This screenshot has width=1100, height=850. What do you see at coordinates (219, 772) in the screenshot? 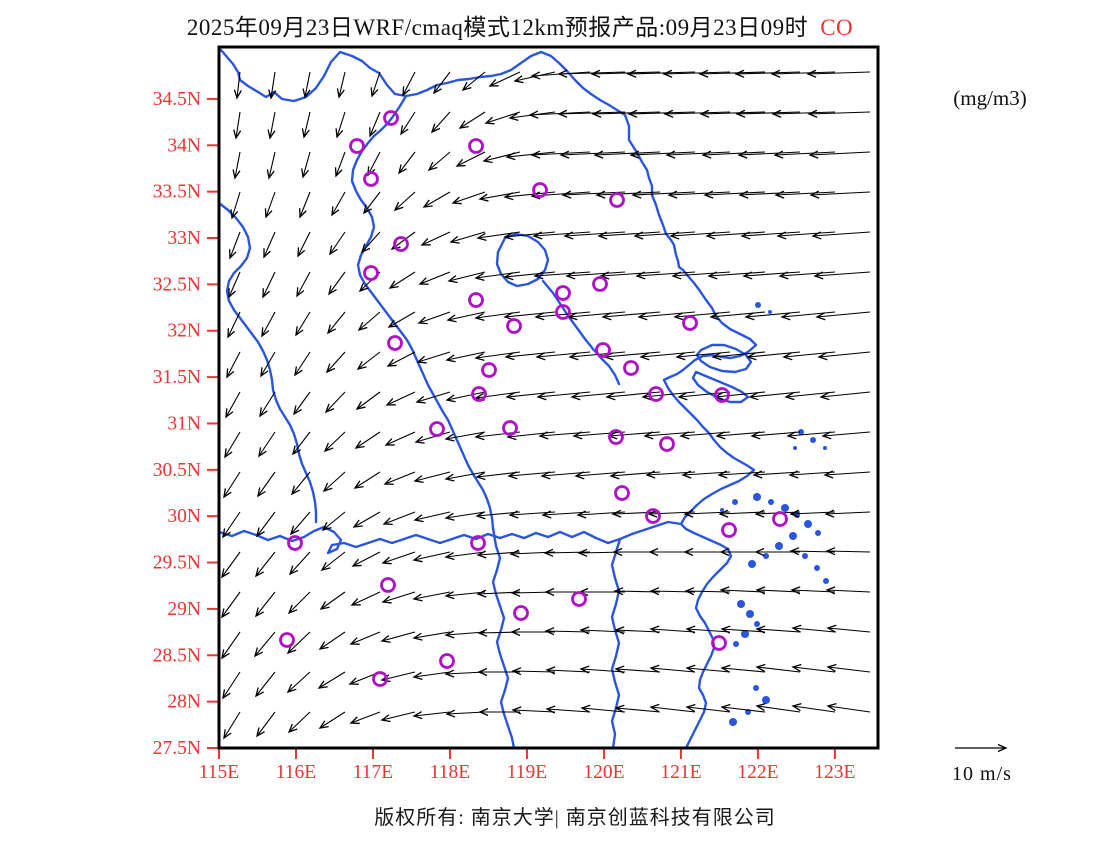
I see `x-axis-label: 115E` at bounding box center [219, 772].